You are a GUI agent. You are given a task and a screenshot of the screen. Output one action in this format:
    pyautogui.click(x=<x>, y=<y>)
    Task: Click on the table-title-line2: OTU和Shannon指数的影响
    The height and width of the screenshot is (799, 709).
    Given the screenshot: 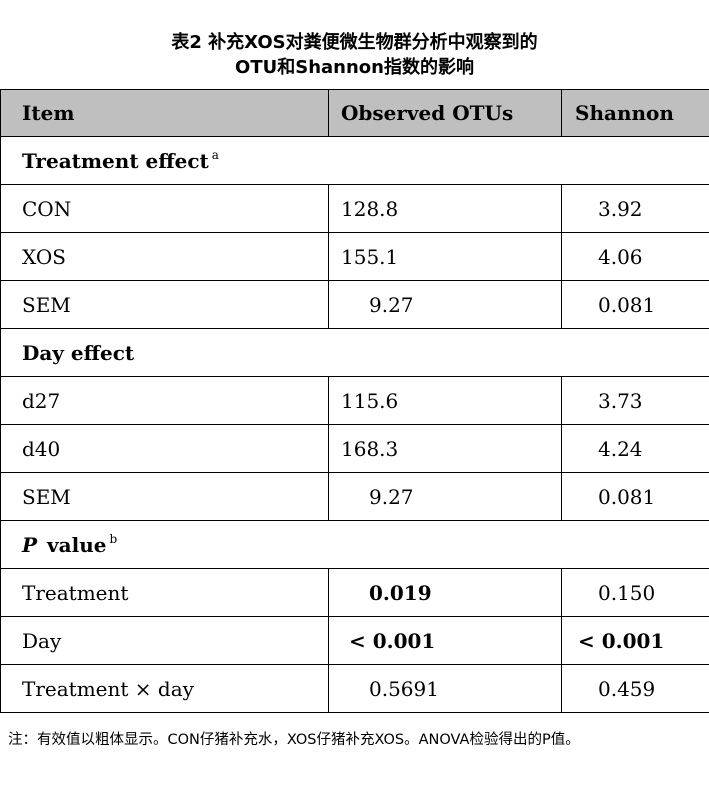 What is the action you would take?
    pyautogui.click(x=354, y=67)
    